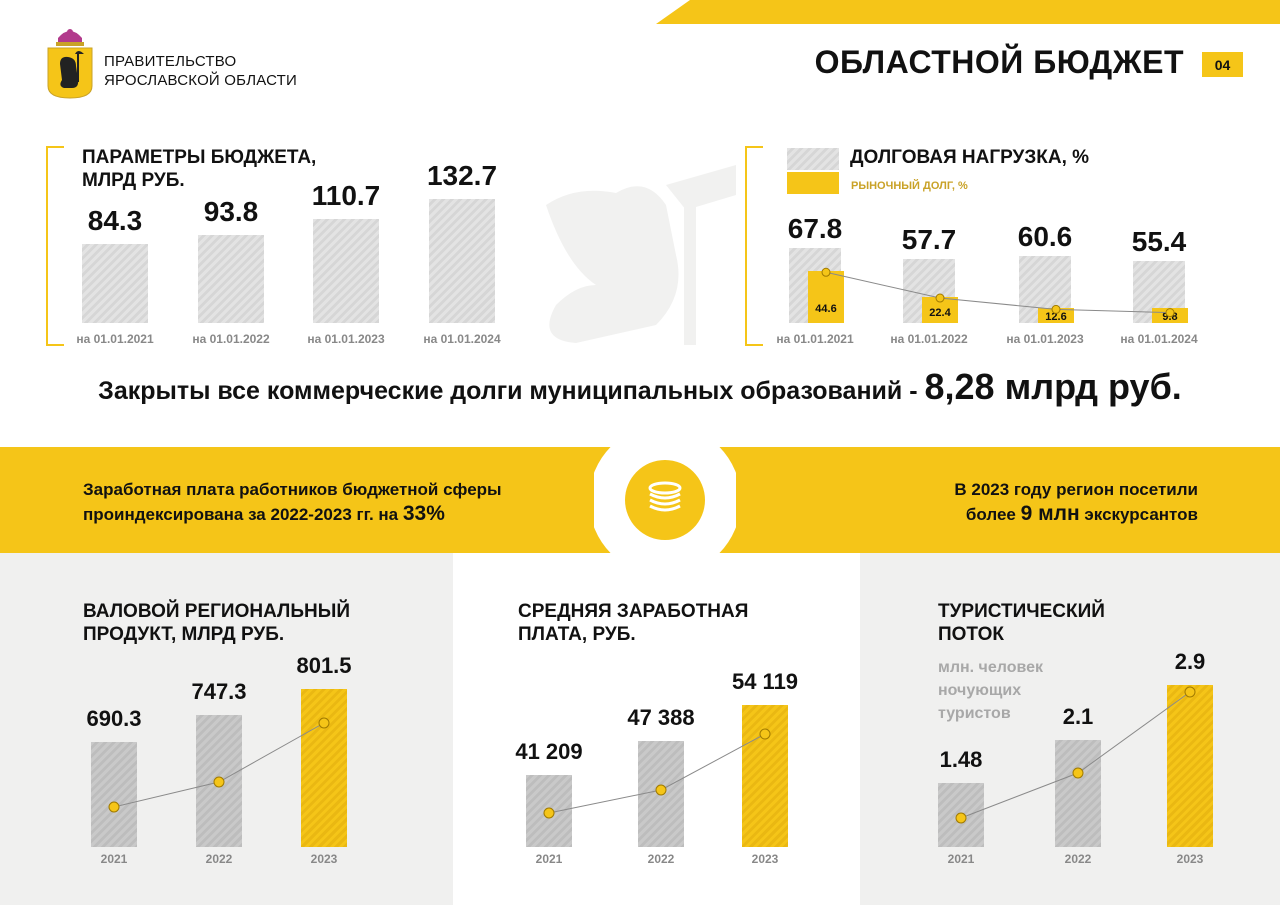 The height and width of the screenshot is (905, 1280). I want to click on salary-value-label: 54 119, so click(765, 681).